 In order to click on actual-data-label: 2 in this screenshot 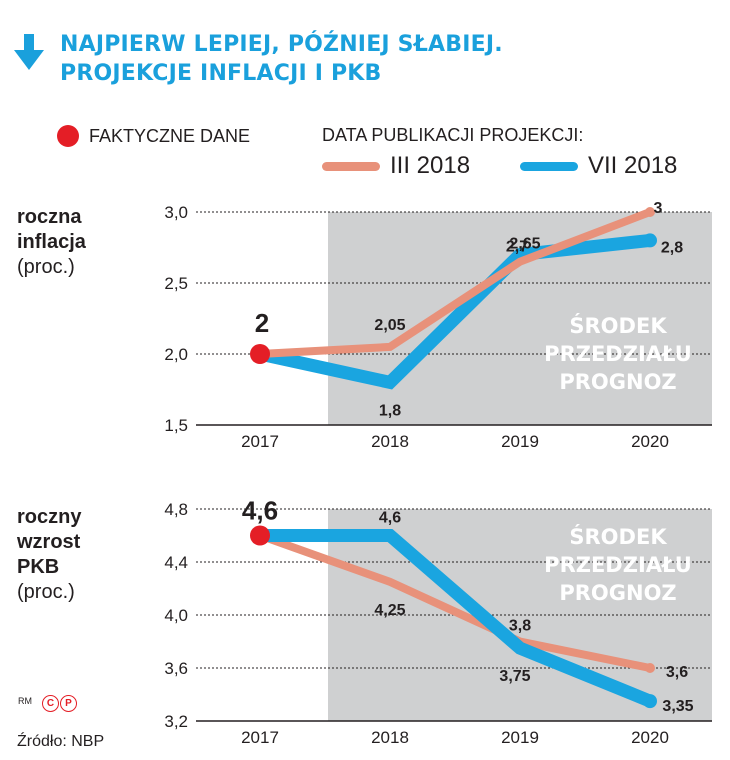, I will do `click(262, 323)`.